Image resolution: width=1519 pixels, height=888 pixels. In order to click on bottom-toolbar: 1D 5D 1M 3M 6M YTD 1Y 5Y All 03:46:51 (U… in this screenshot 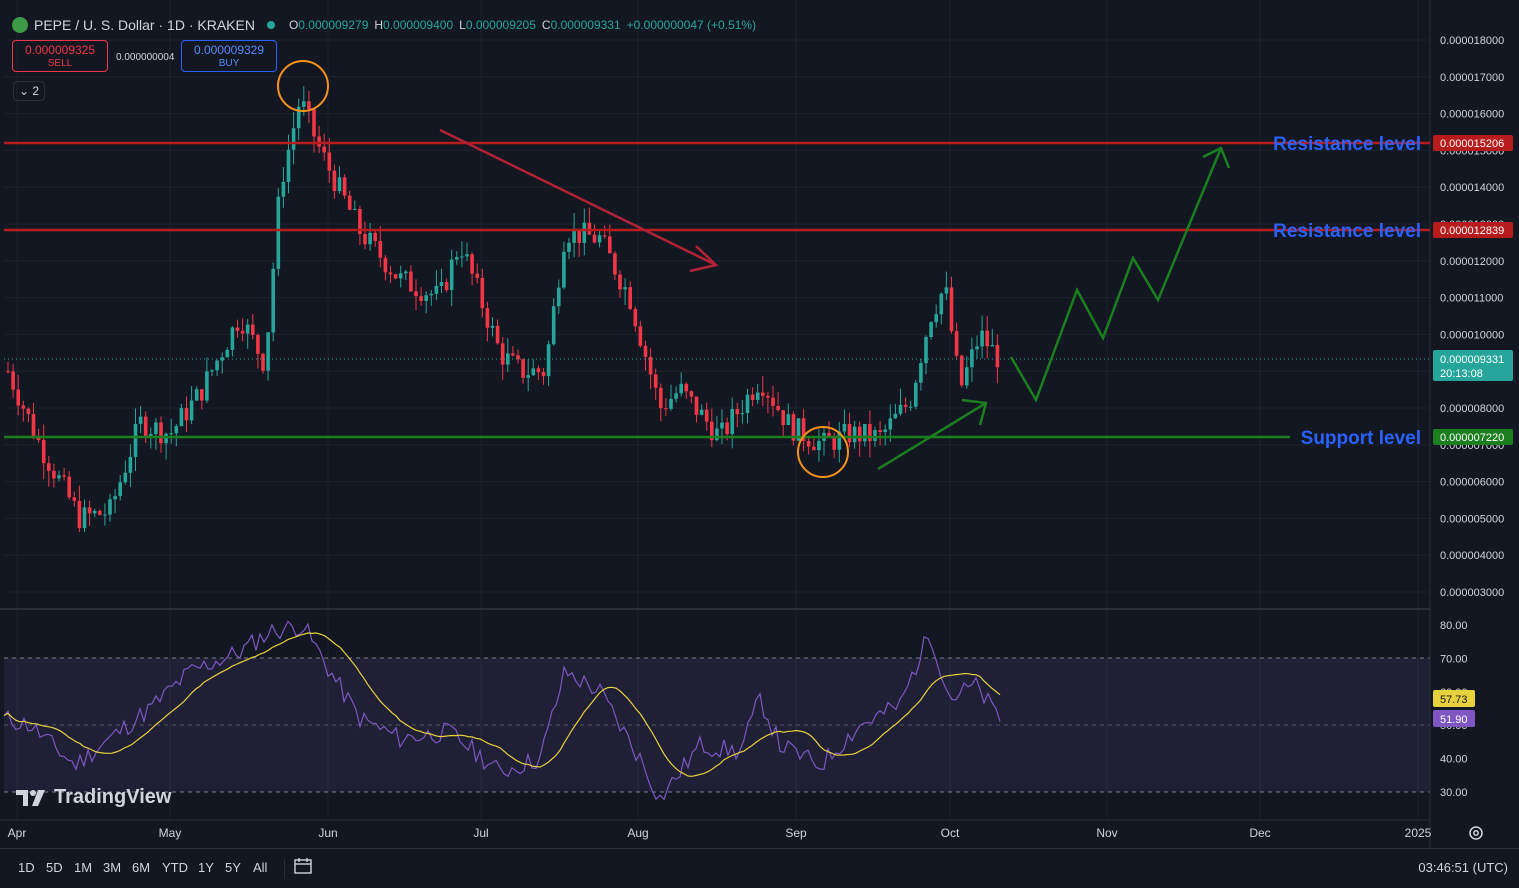, I will do `click(759, 868)`.